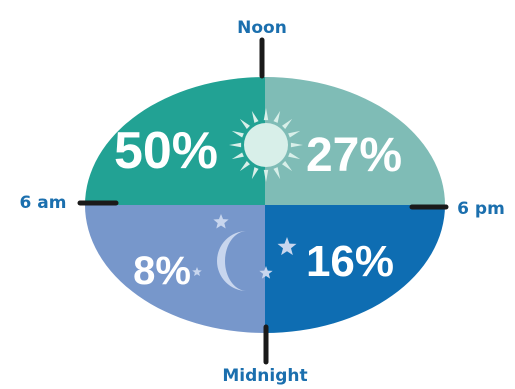 The width and height of the screenshot is (515, 389). I want to click on slice-noon-6pm, so click(355, 141).